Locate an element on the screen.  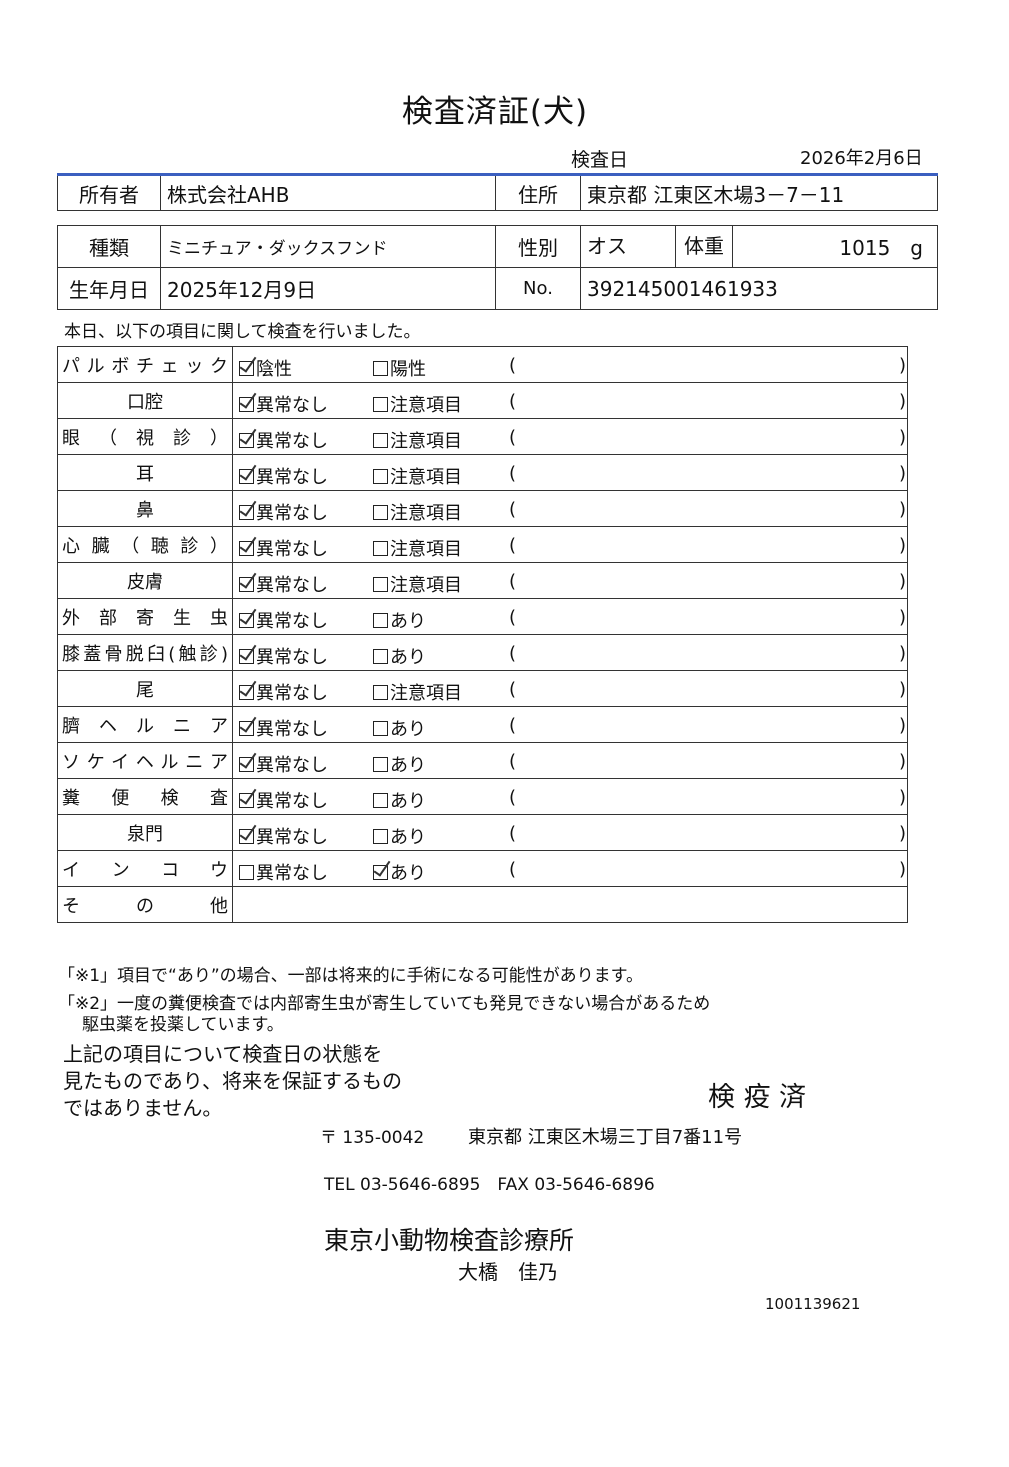
clinic-address: 東京都 江東区木場三丁目7番11号 is located at coordinates (605, 1137).